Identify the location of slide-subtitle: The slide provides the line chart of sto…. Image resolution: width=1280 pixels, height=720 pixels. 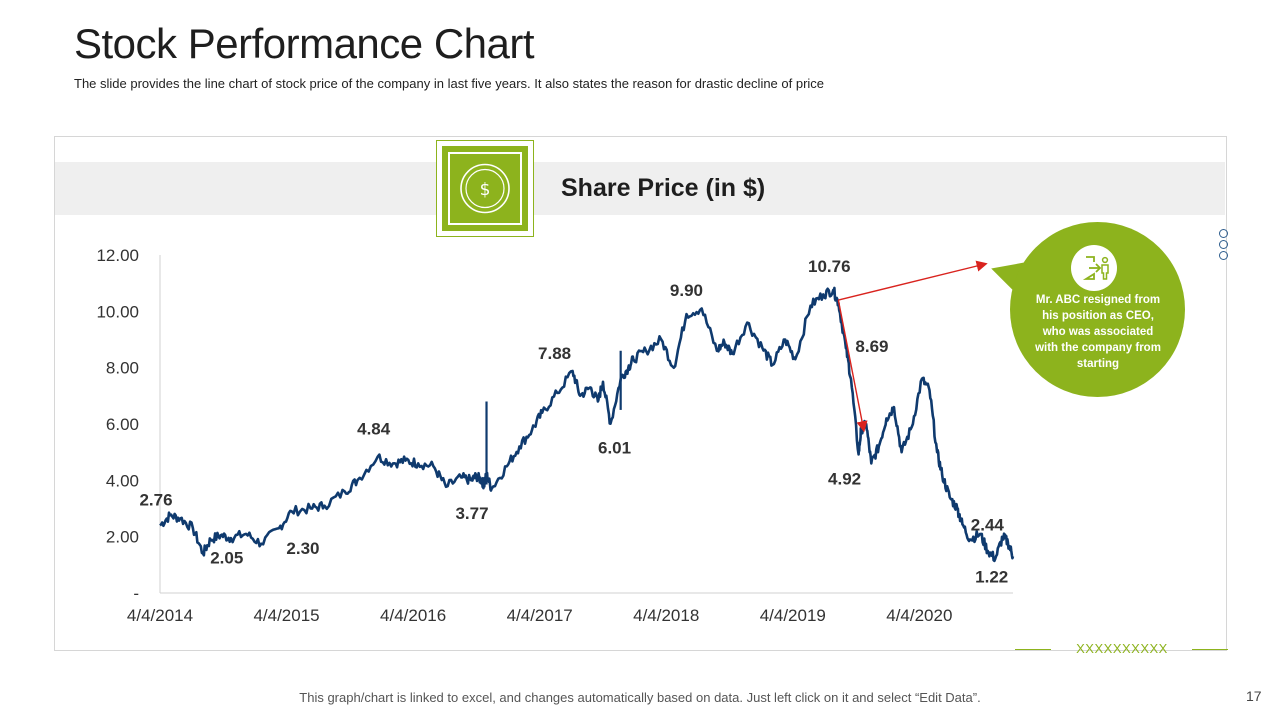
(449, 83).